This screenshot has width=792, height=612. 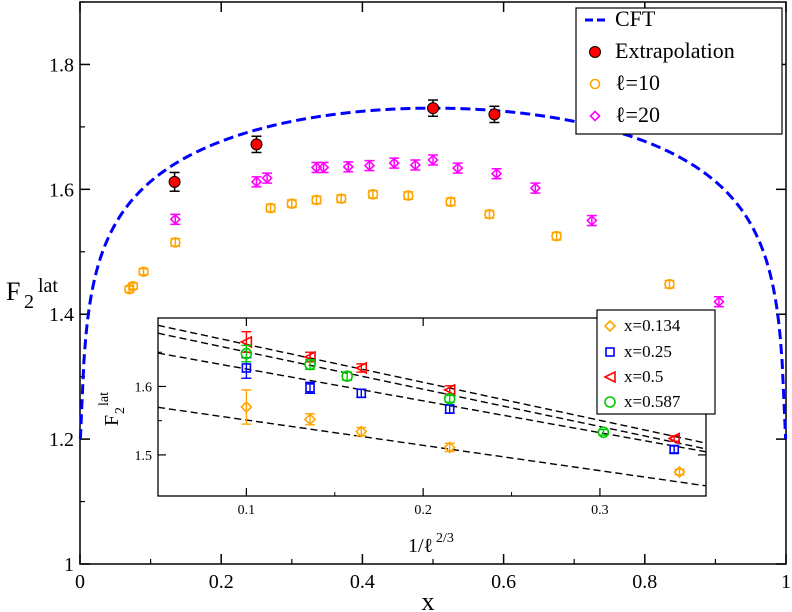 I want to click on legend-label: Extrapolation, so click(x=675, y=50).